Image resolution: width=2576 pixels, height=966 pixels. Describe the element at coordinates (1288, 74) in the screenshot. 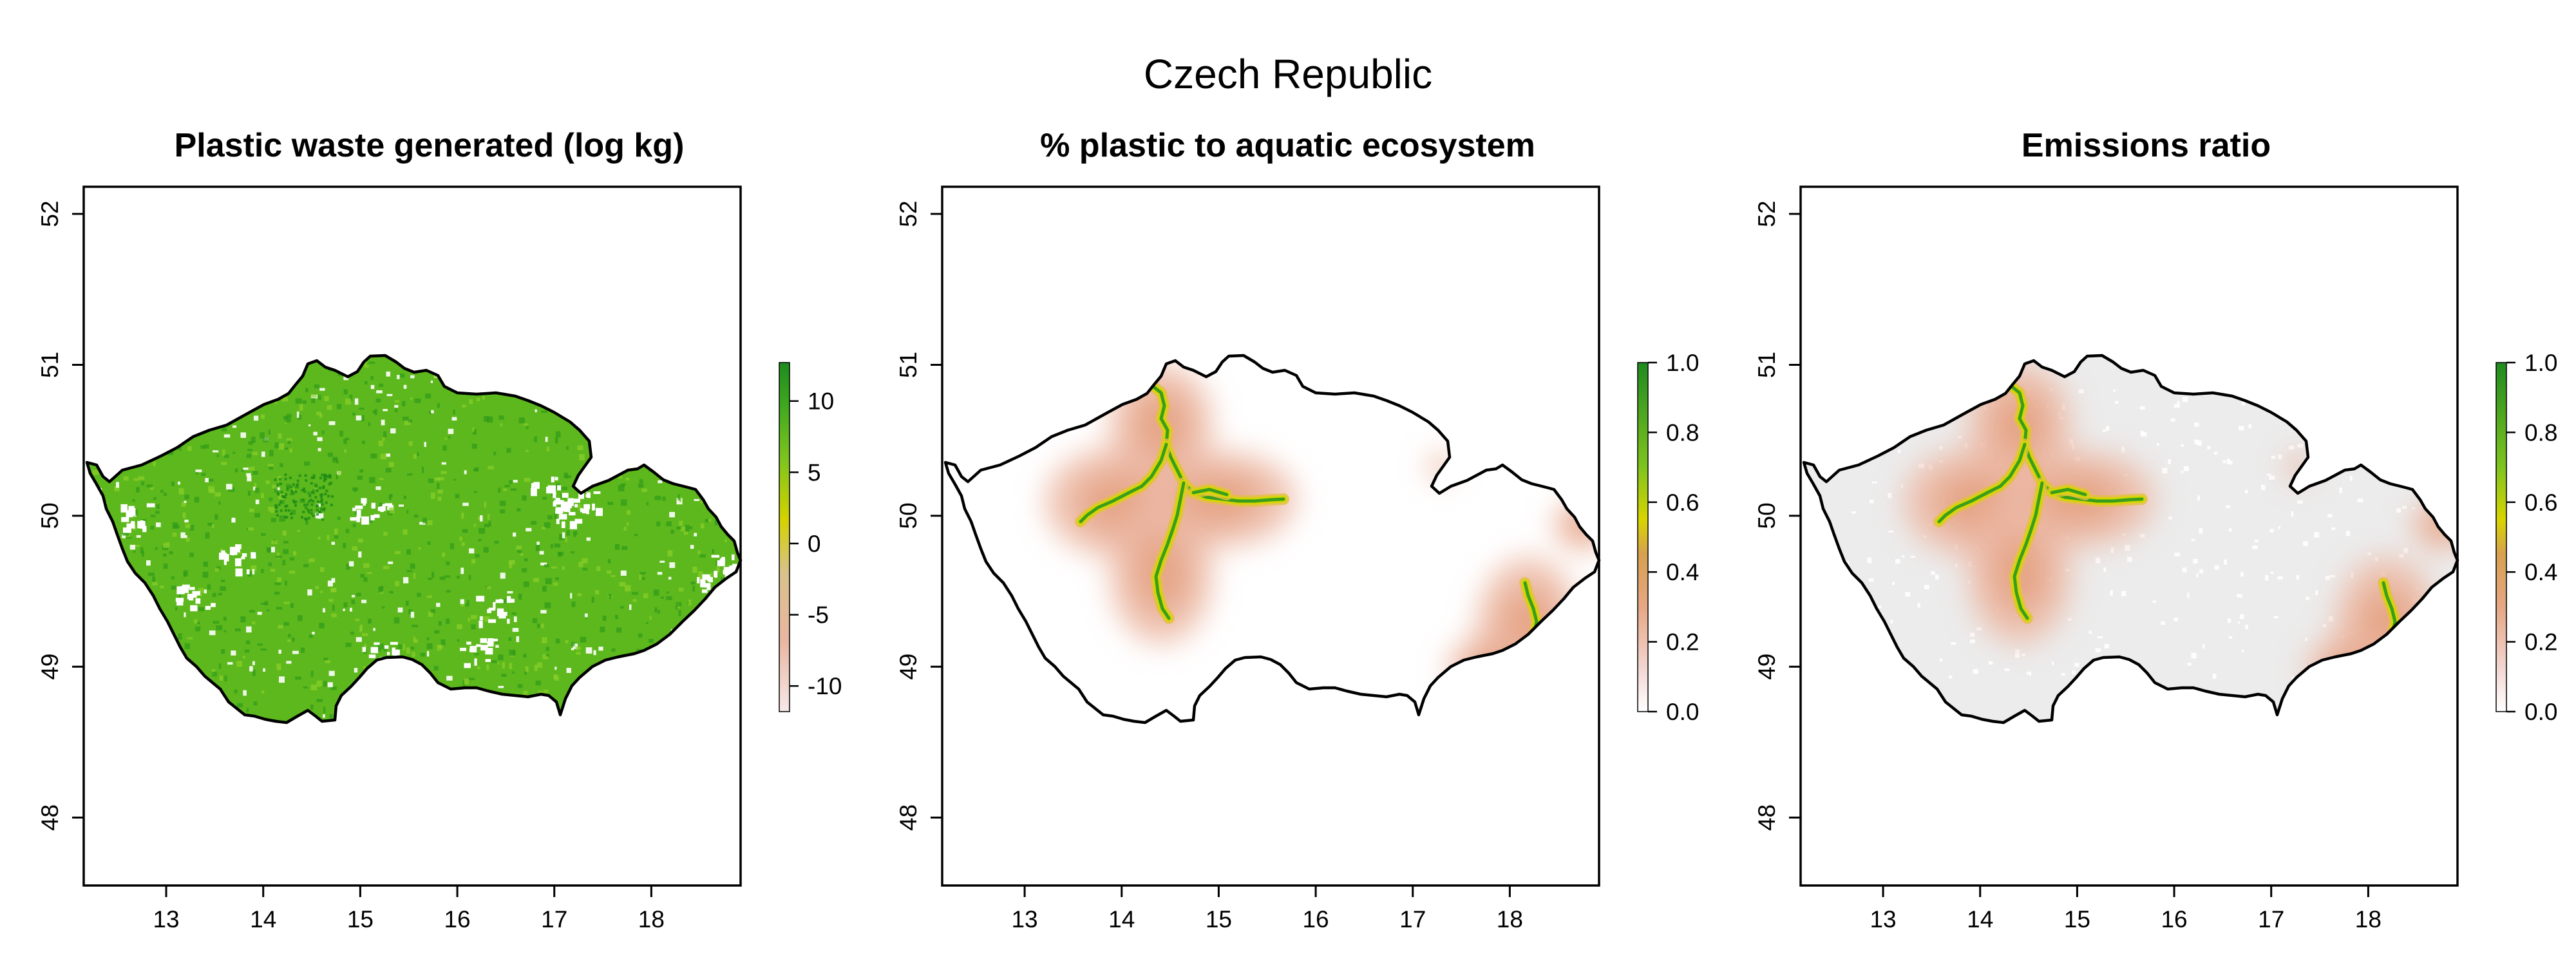

I see `figure-title: Czech Republic` at that location.